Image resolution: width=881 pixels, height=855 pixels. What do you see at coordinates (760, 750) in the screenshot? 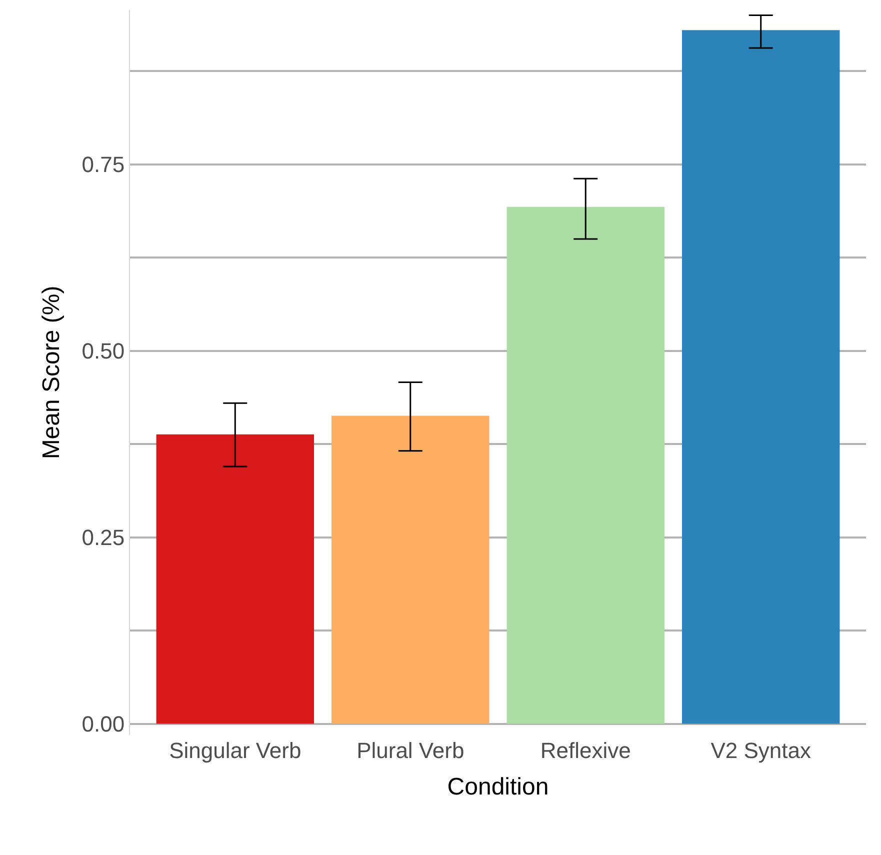
I see `x-tick-label: V2 Syntax` at bounding box center [760, 750].